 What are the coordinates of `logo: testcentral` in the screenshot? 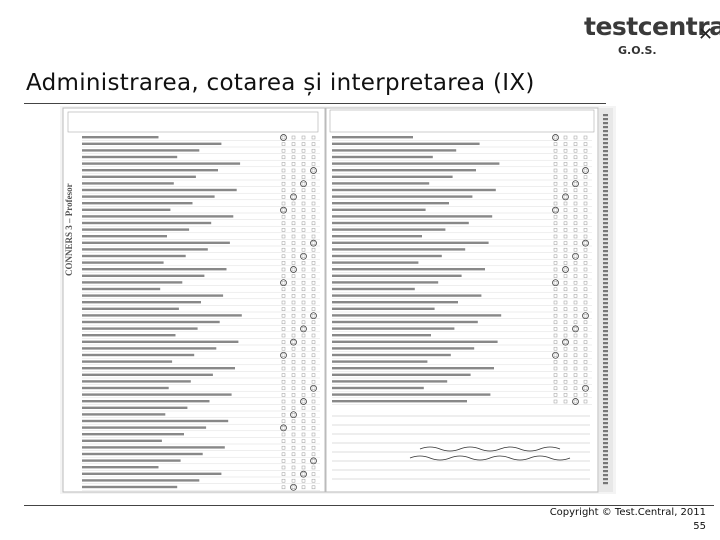 It's located at (652, 26).